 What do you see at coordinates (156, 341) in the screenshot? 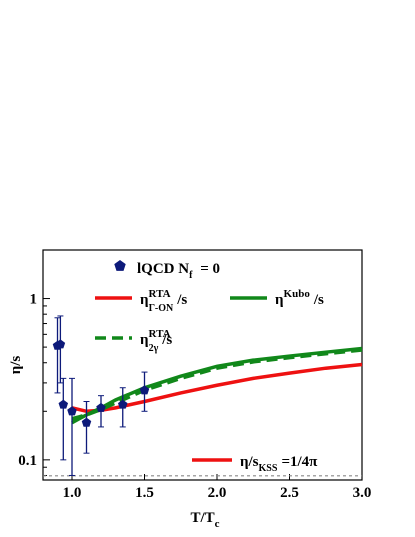
I see `legend-label: ηRTA 2γ/s` at bounding box center [156, 341].